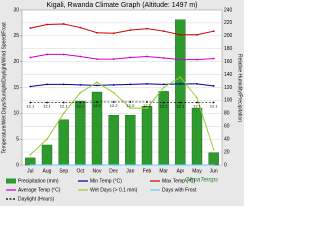 The image size is (320, 240). What do you see at coordinates (225, 165) in the screenshot?
I see `y2-tick-label: 0` at bounding box center [225, 165].